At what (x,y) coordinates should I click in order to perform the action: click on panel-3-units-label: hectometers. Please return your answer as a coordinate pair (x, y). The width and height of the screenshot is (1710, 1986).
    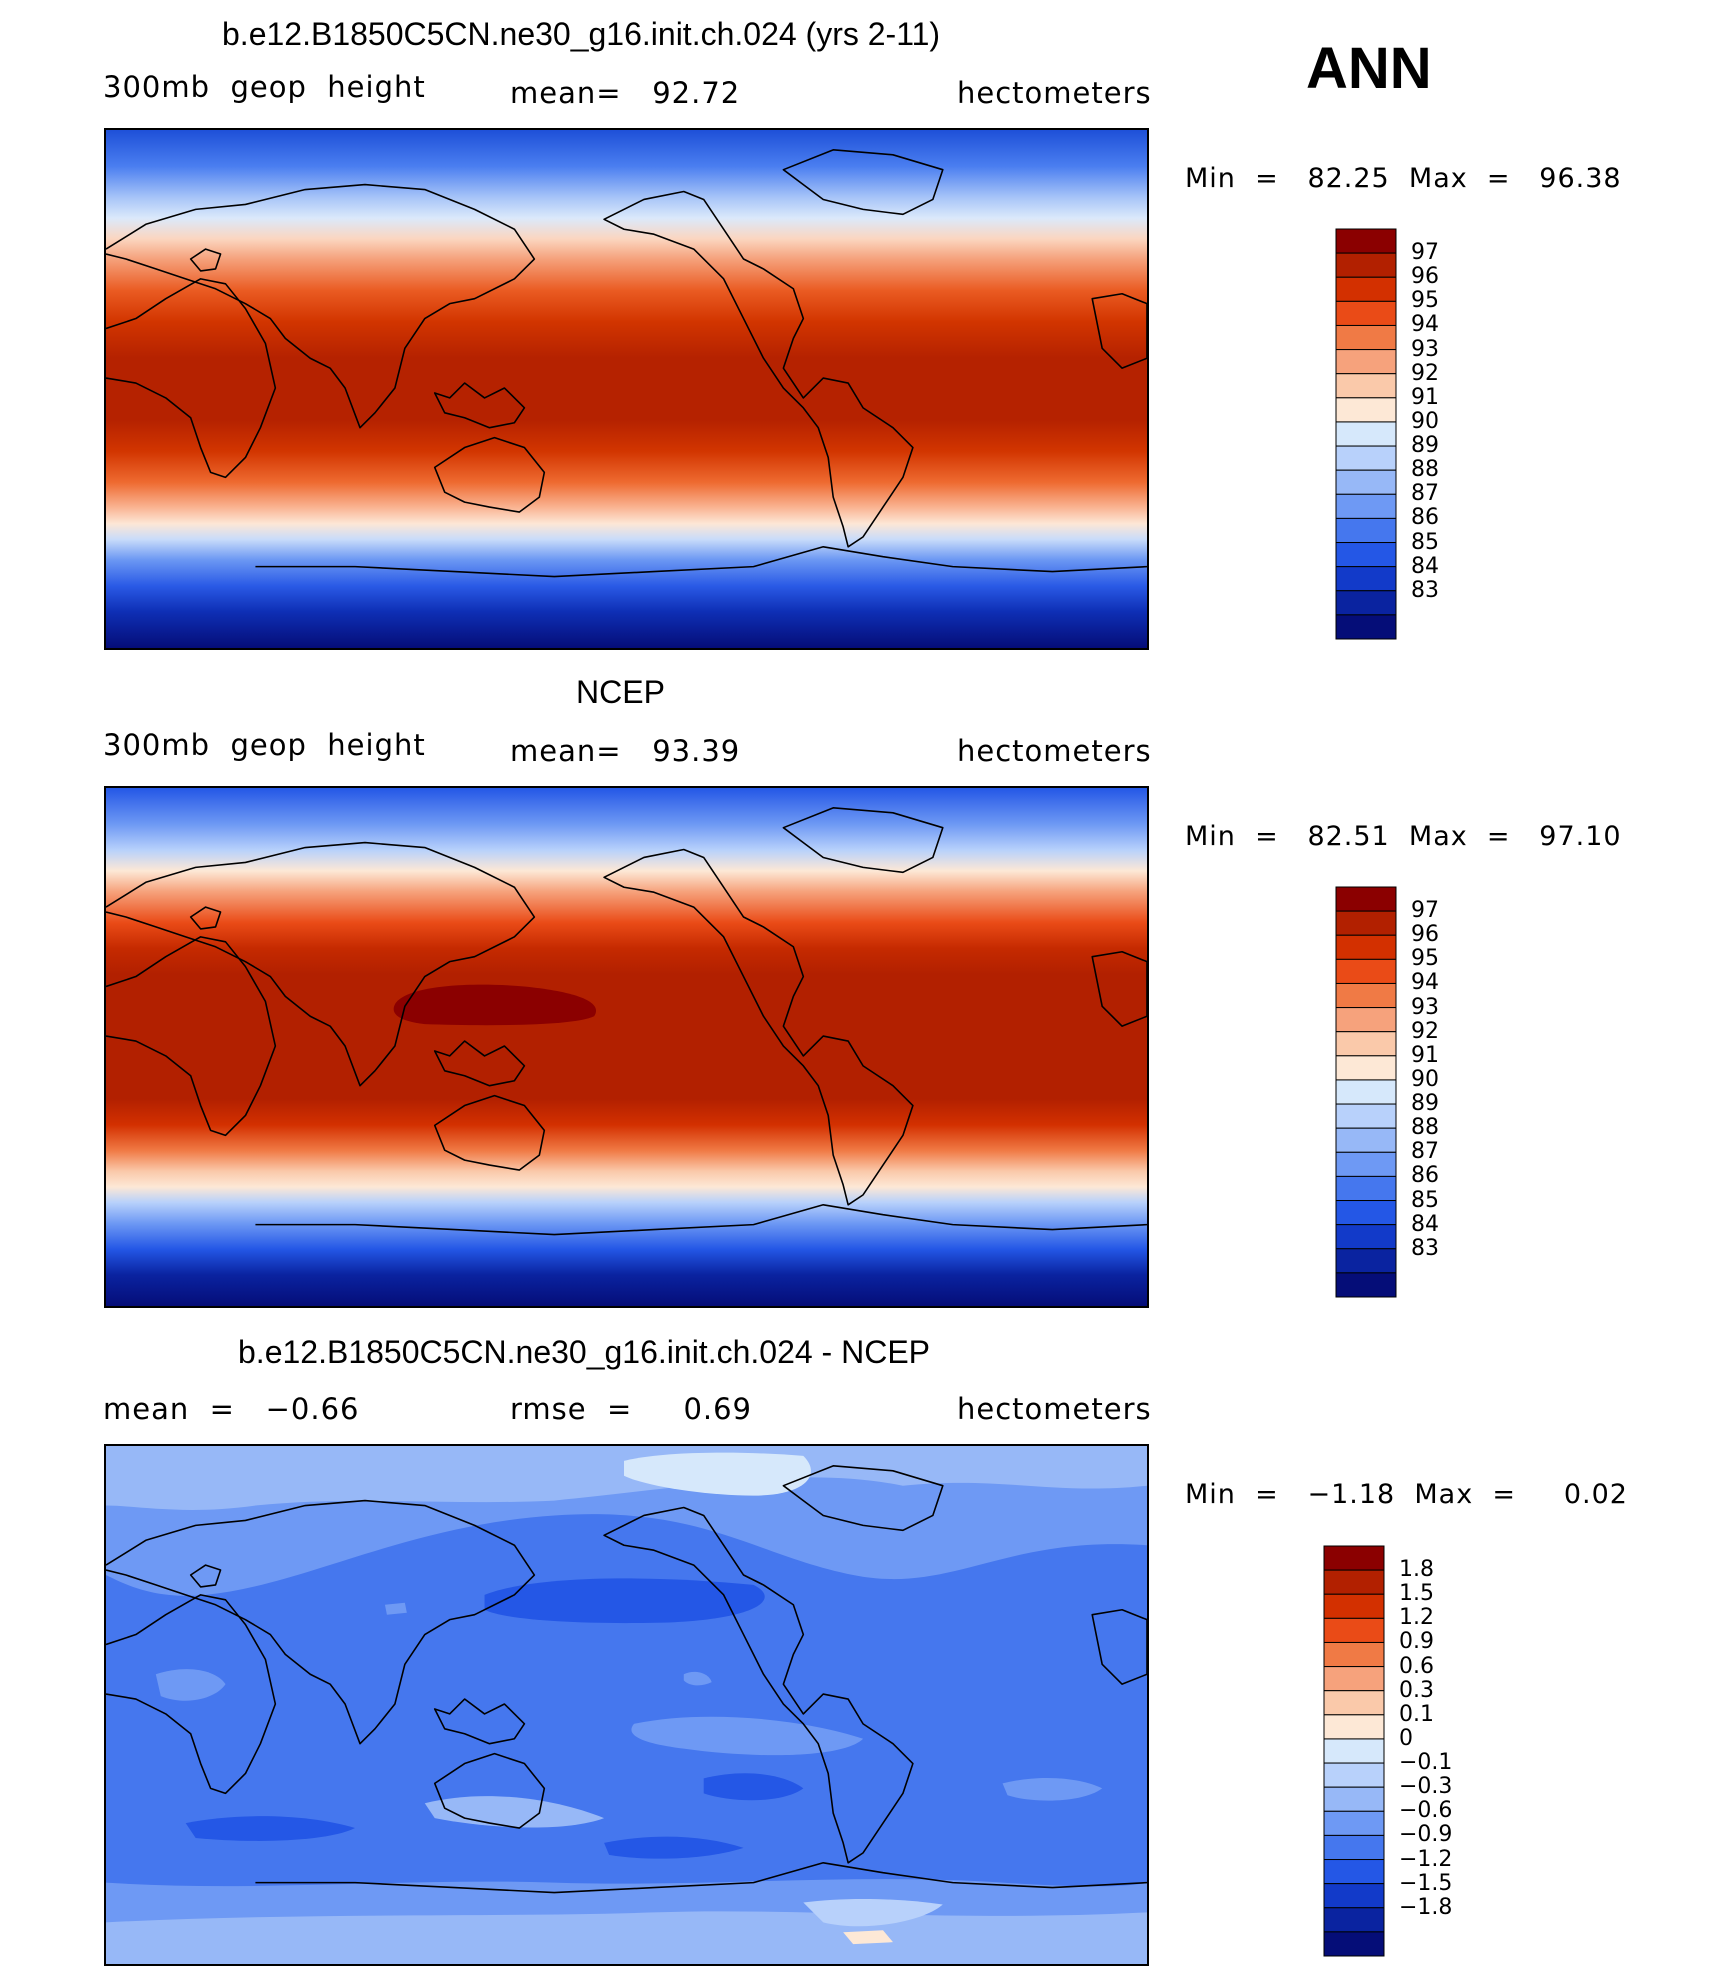
    Looking at the image, I should click on (1054, 1409).